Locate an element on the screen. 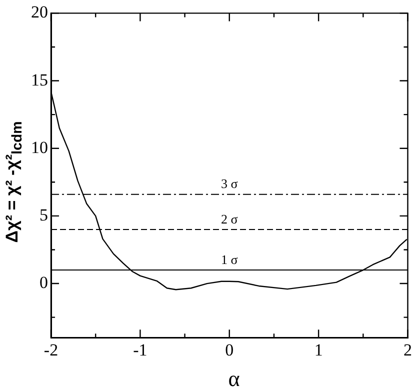 The height and width of the screenshot is (390, 415). y-tick-label: 10 is located at coordinates (39, 147).